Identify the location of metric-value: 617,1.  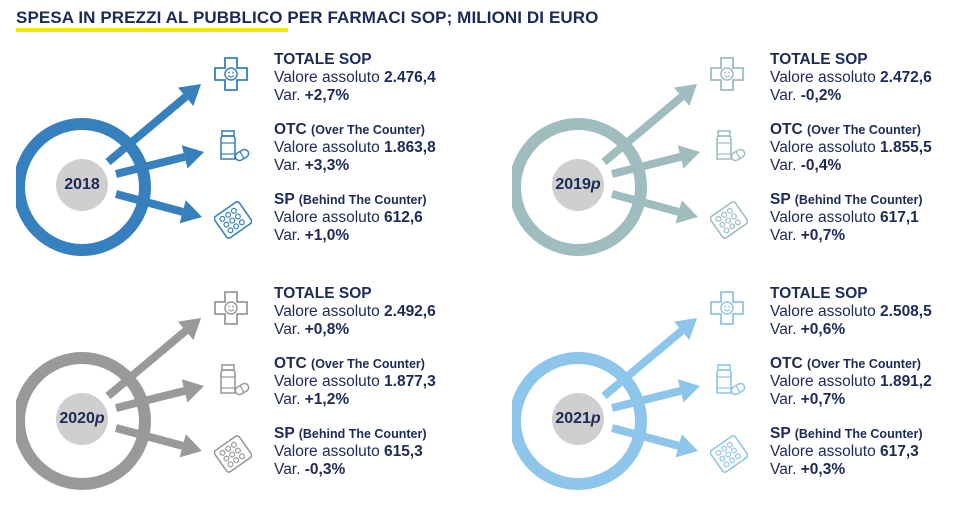
(899, 217).